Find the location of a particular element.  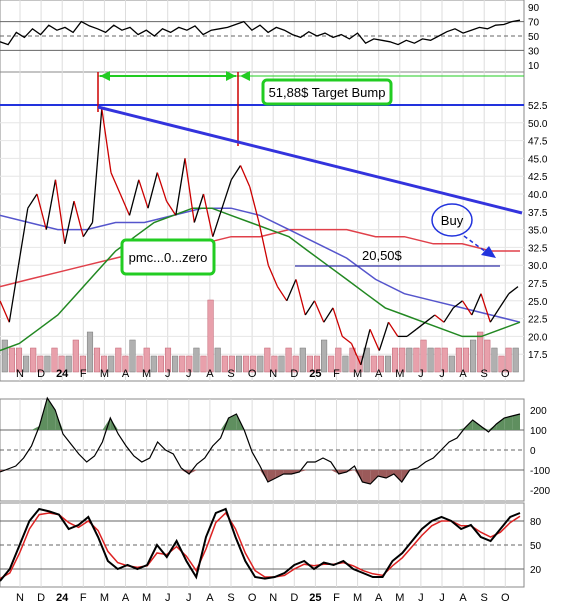

cci-line is located at coordinates (260, 440).